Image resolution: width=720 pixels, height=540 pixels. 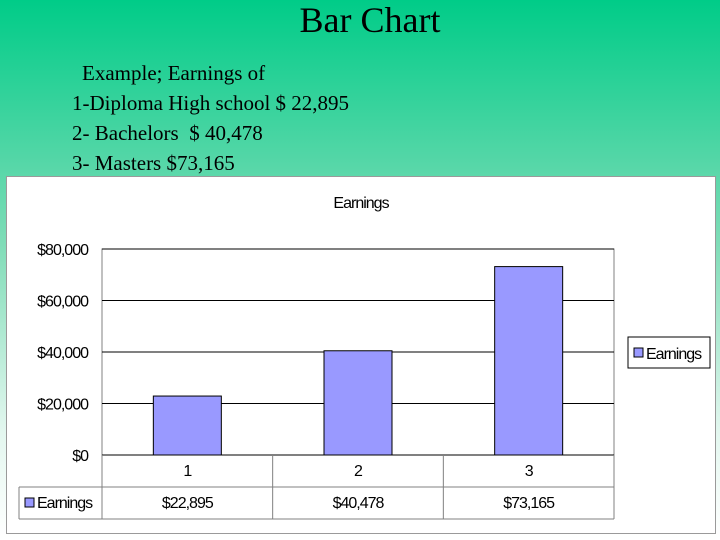 I want to click on example-line: Example; Earnings of, so click(x=174, y=73).